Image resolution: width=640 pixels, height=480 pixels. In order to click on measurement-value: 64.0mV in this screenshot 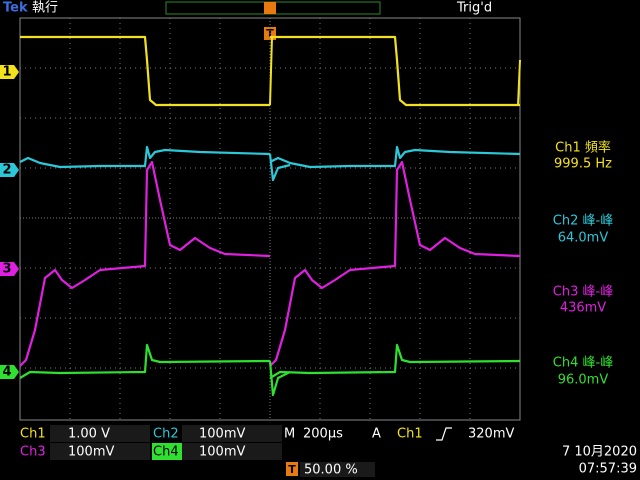, I will do `click(583, 238)`.